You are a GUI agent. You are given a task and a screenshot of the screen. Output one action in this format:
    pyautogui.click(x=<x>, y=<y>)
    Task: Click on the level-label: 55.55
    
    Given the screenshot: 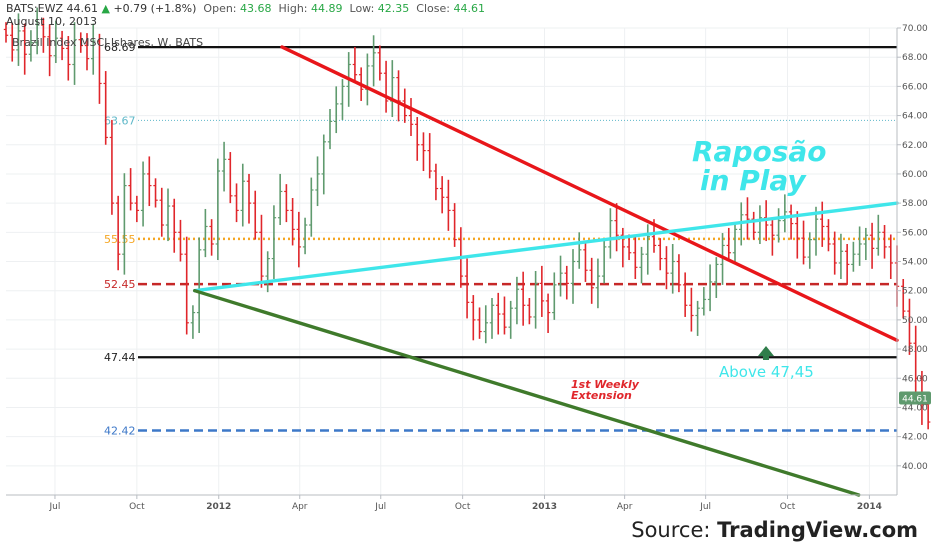 What is the action you would take?
    pyautogui.click(x=120, y=239)
    